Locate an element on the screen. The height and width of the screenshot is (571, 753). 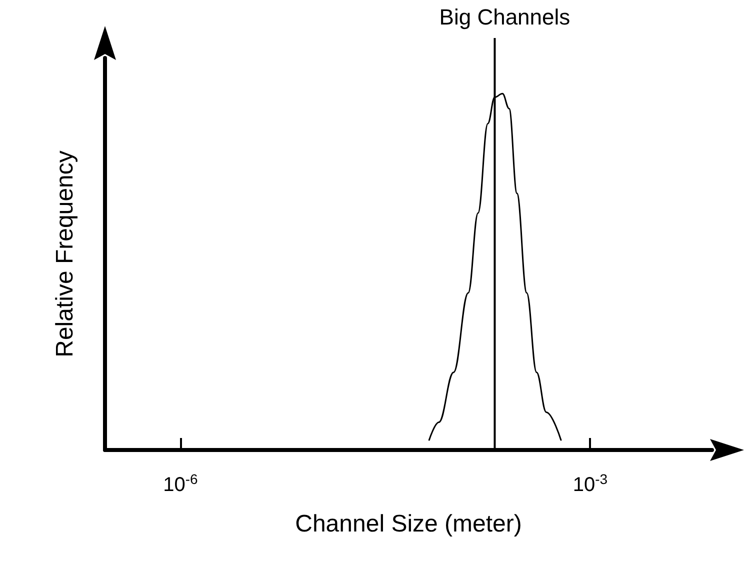
x-axis-title: Channel Size (meter) is located at coordinates (408, 524).